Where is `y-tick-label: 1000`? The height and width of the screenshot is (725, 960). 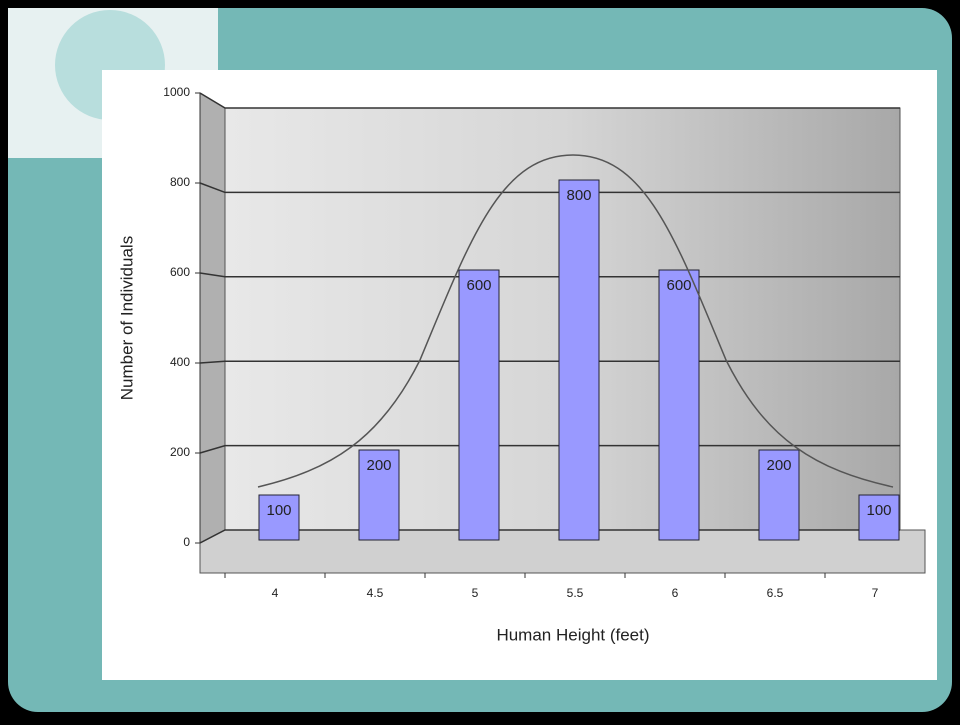 y-tick-label: 1000 is located at coordinates (176, 92).